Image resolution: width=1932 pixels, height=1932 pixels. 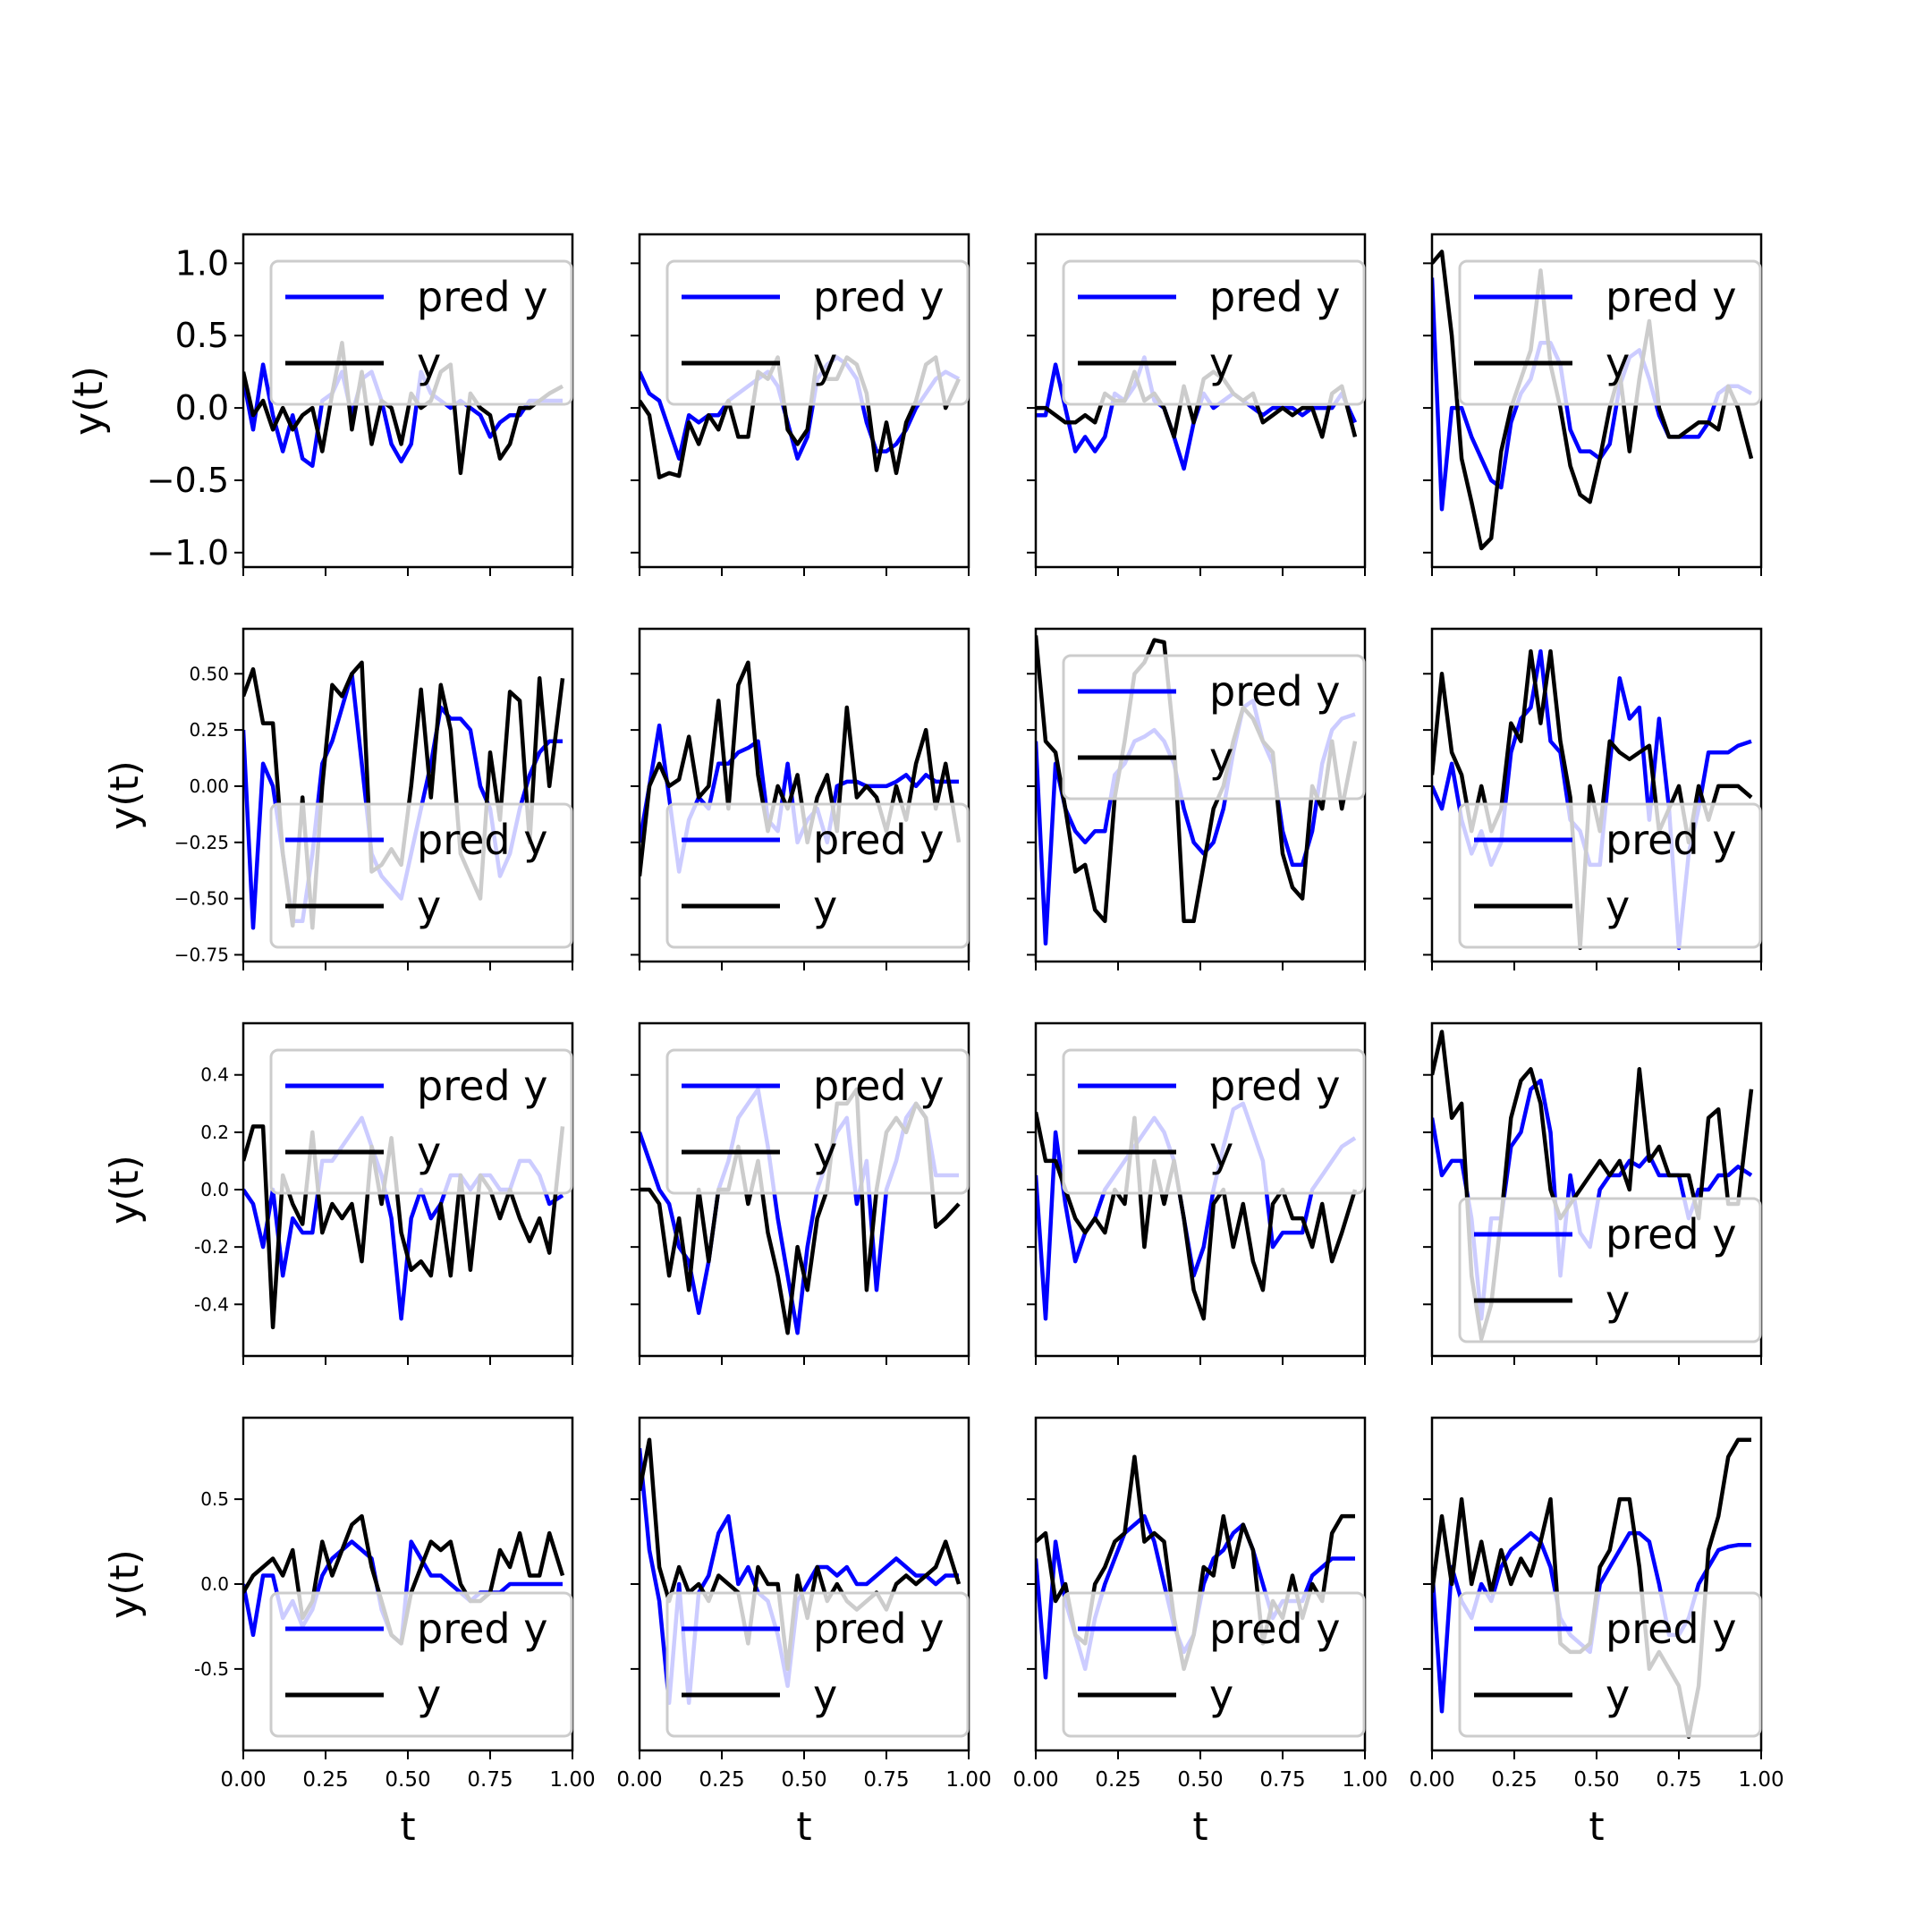 I want to click on subplot-r0-c3: pred y y, so click(x=1593, y=404).